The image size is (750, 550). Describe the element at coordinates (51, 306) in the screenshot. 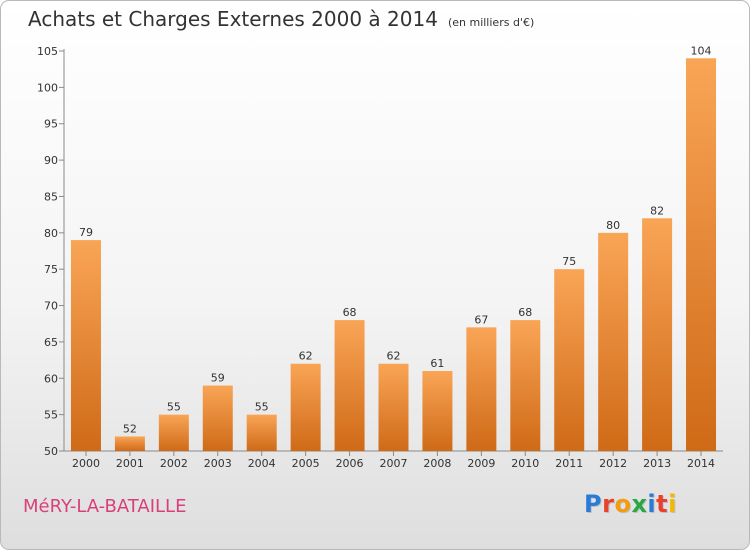

I see `y-tick-label: 70` at that location.